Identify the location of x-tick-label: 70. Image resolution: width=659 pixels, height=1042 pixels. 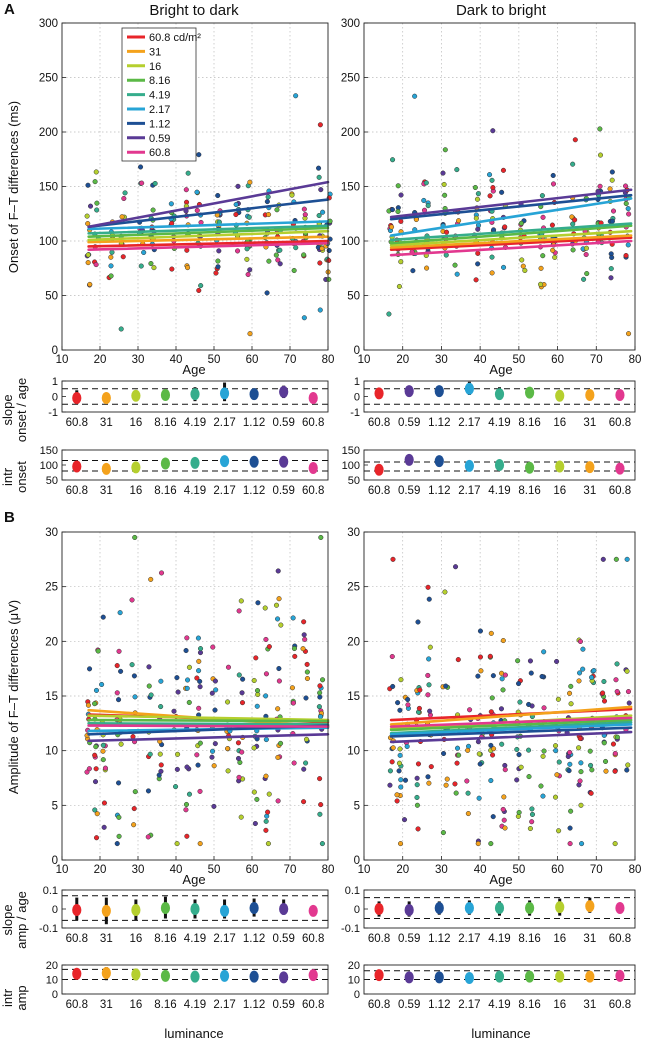
(290, 870).